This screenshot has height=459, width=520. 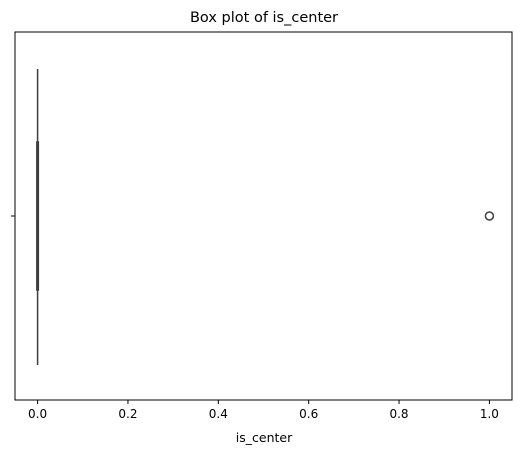 I want to click on x-tick-label: 0.2, so click(x=127, y=414).